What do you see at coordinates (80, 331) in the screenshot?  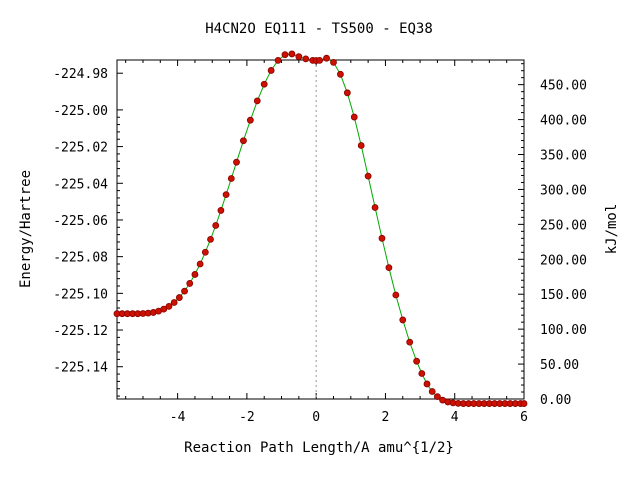 I see `y-tick-label-7: -225.12` at bounding box center [80, 331].